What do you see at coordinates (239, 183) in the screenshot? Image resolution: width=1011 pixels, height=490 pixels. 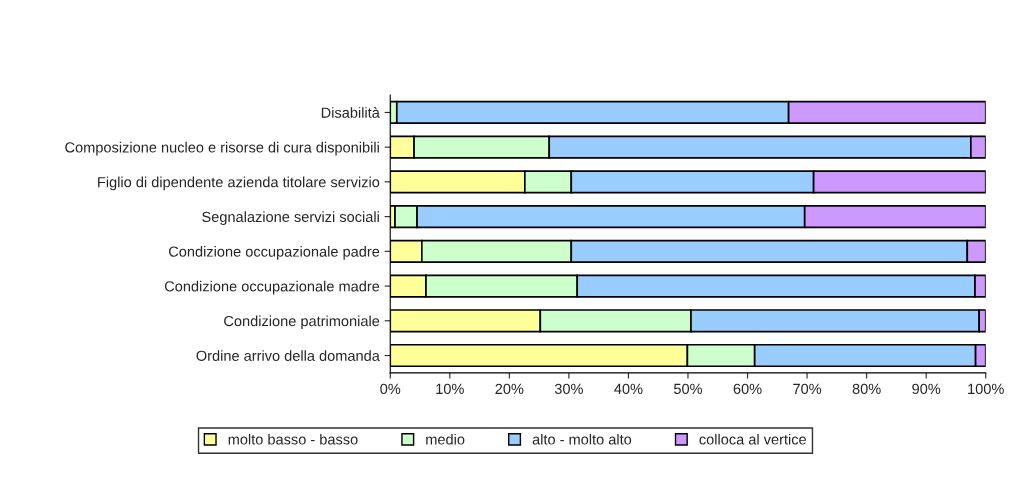 I see `y-tick-label: Figlio di dipendente azienda titolare servizio` at bounding box center [239, 183].